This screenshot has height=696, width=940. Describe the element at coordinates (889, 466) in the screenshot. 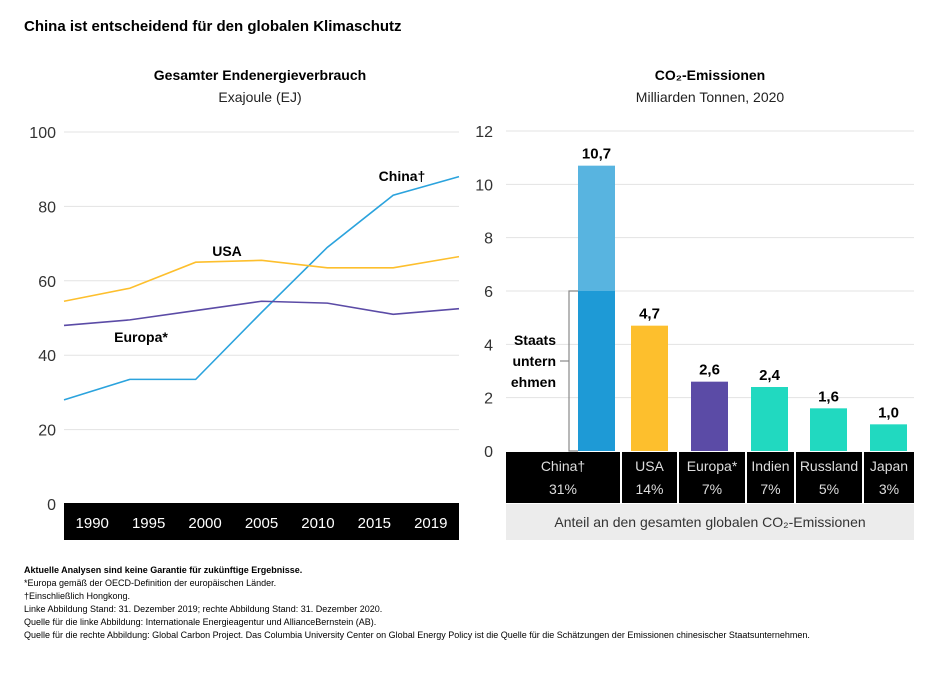

I see `category-label: Japan` at that location.